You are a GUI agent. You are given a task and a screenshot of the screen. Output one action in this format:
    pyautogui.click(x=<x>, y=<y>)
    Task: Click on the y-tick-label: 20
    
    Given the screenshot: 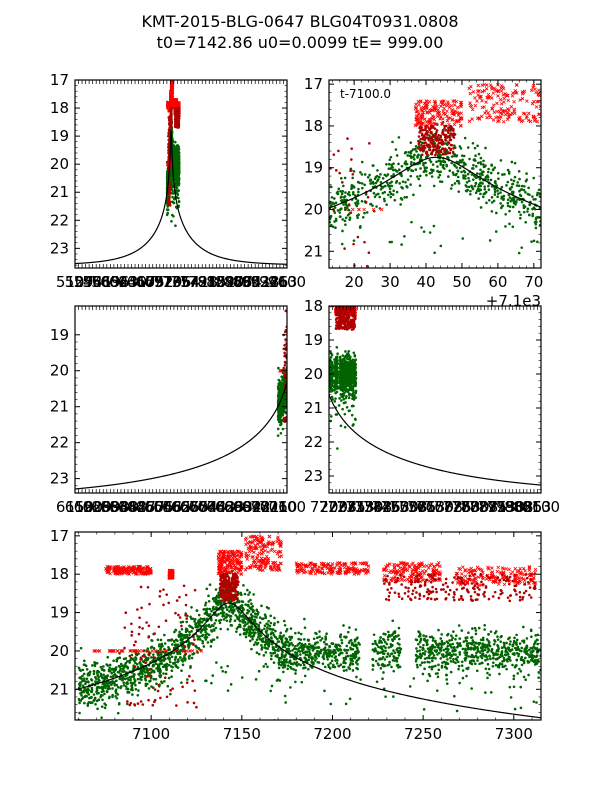 What is the action you would take?
    pyautogui.click(x=59, y=164)
    